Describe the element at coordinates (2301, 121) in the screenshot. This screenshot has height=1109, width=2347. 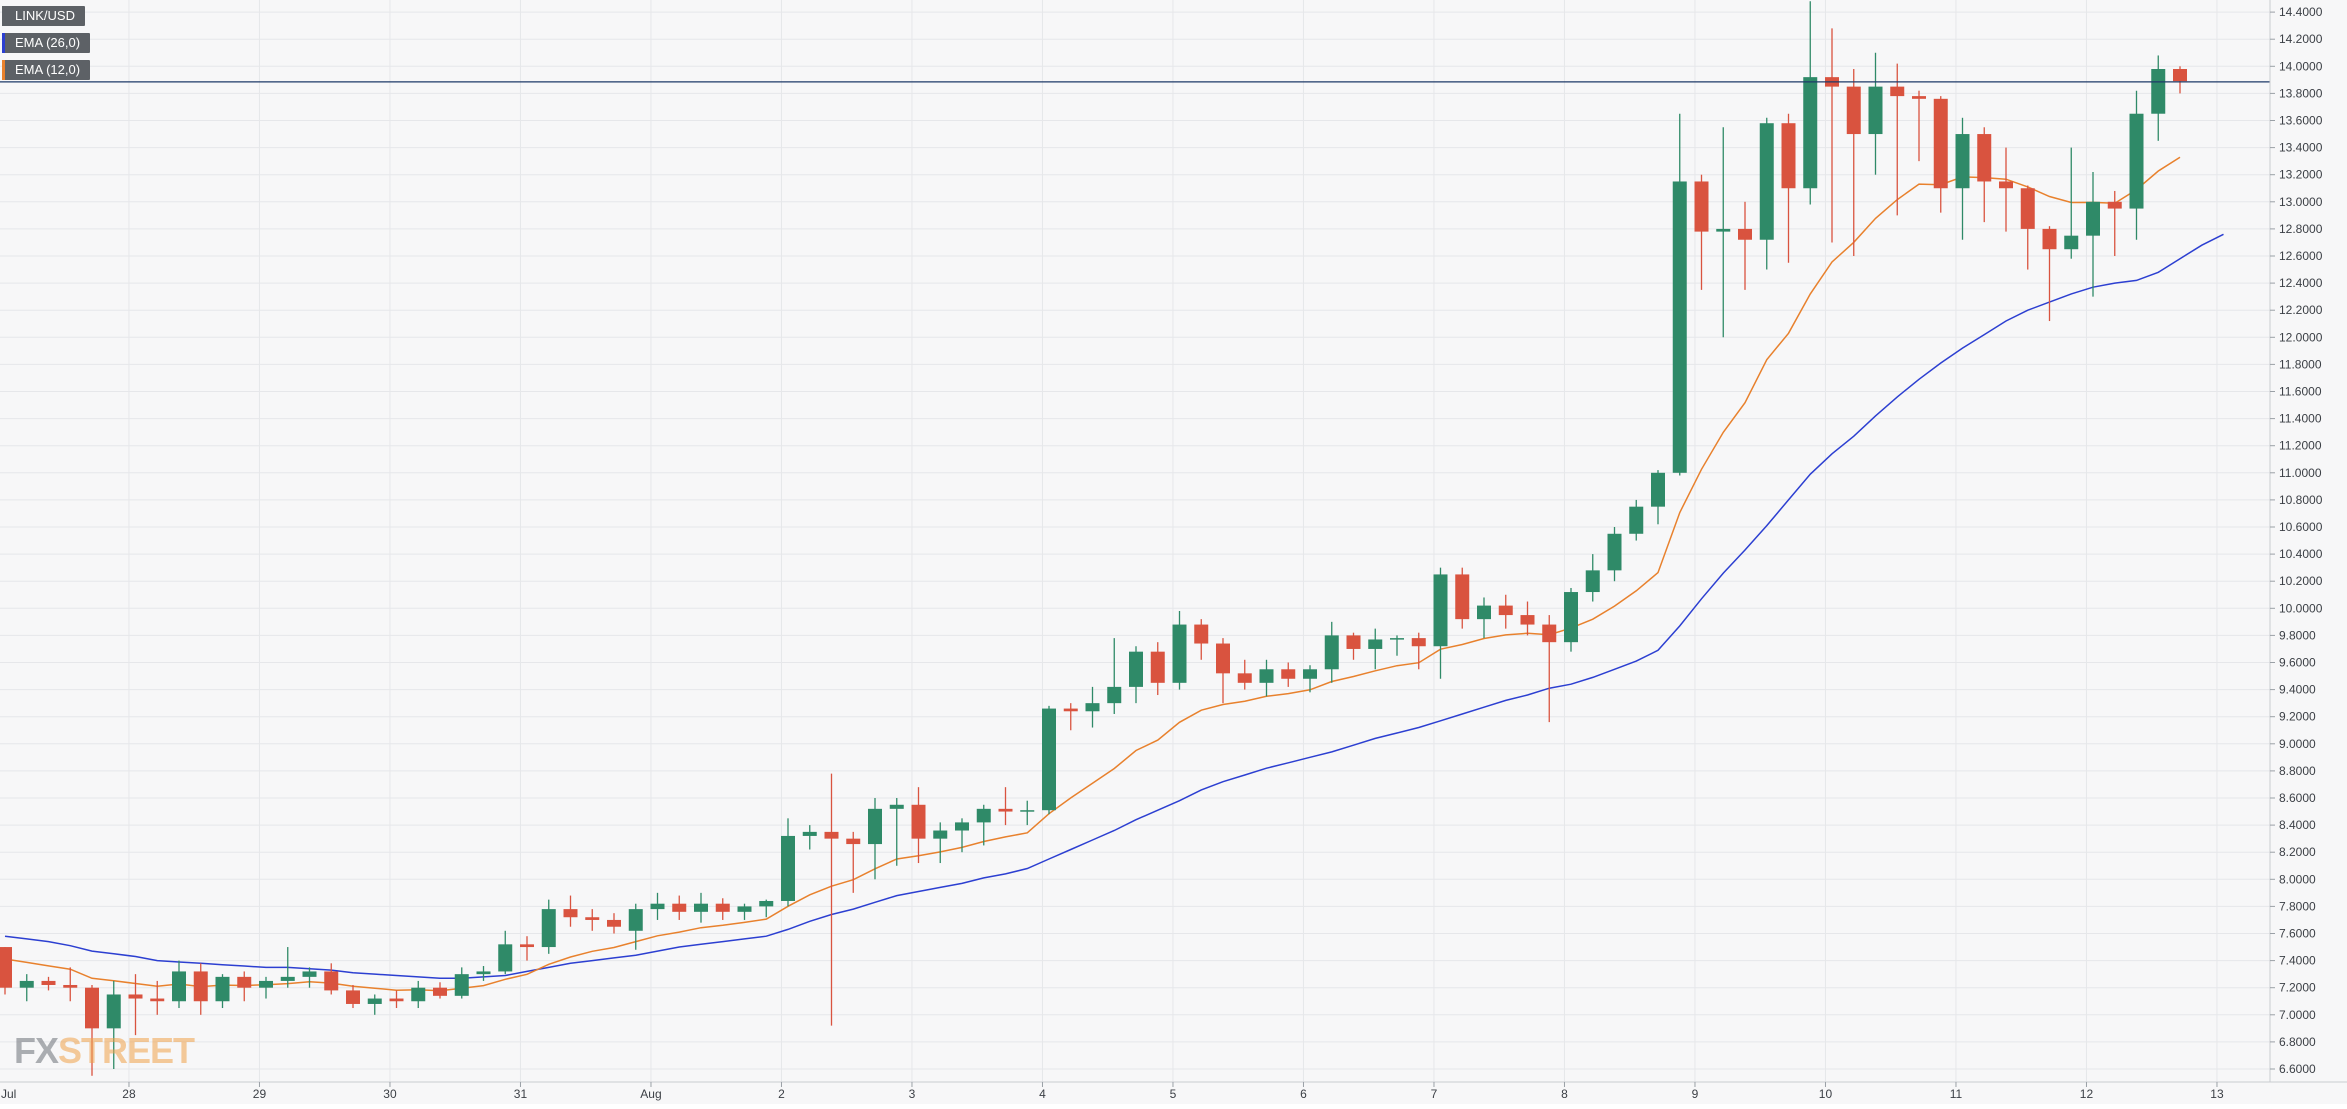
I see `y-tick-label: 13.6000` at that location.